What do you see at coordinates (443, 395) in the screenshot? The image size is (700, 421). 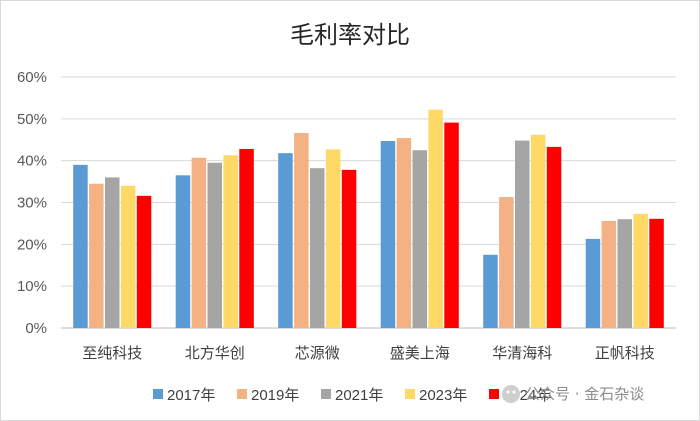 I see `legend-label: 2023年` at bounding box center [443, 395].